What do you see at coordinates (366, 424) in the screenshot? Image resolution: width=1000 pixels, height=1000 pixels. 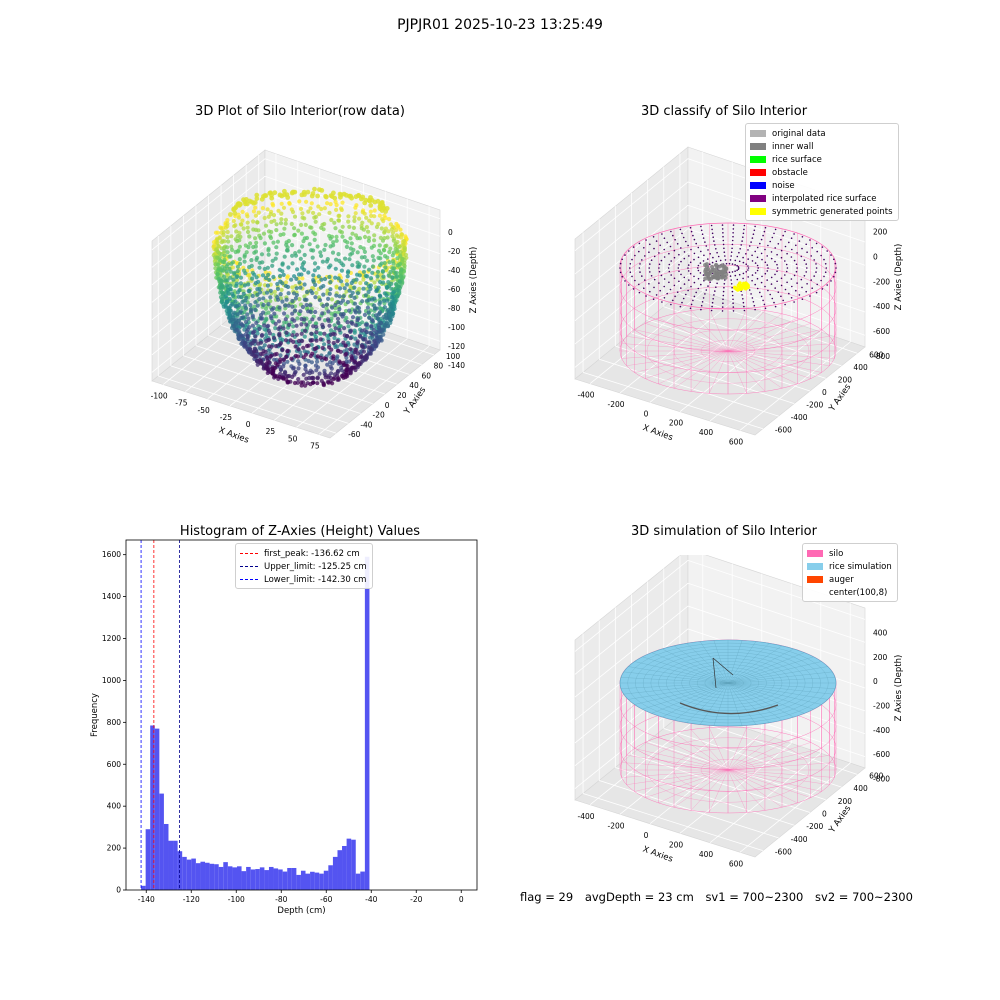 I see `y-tick-label: -40` at bounding box center [366, 424].